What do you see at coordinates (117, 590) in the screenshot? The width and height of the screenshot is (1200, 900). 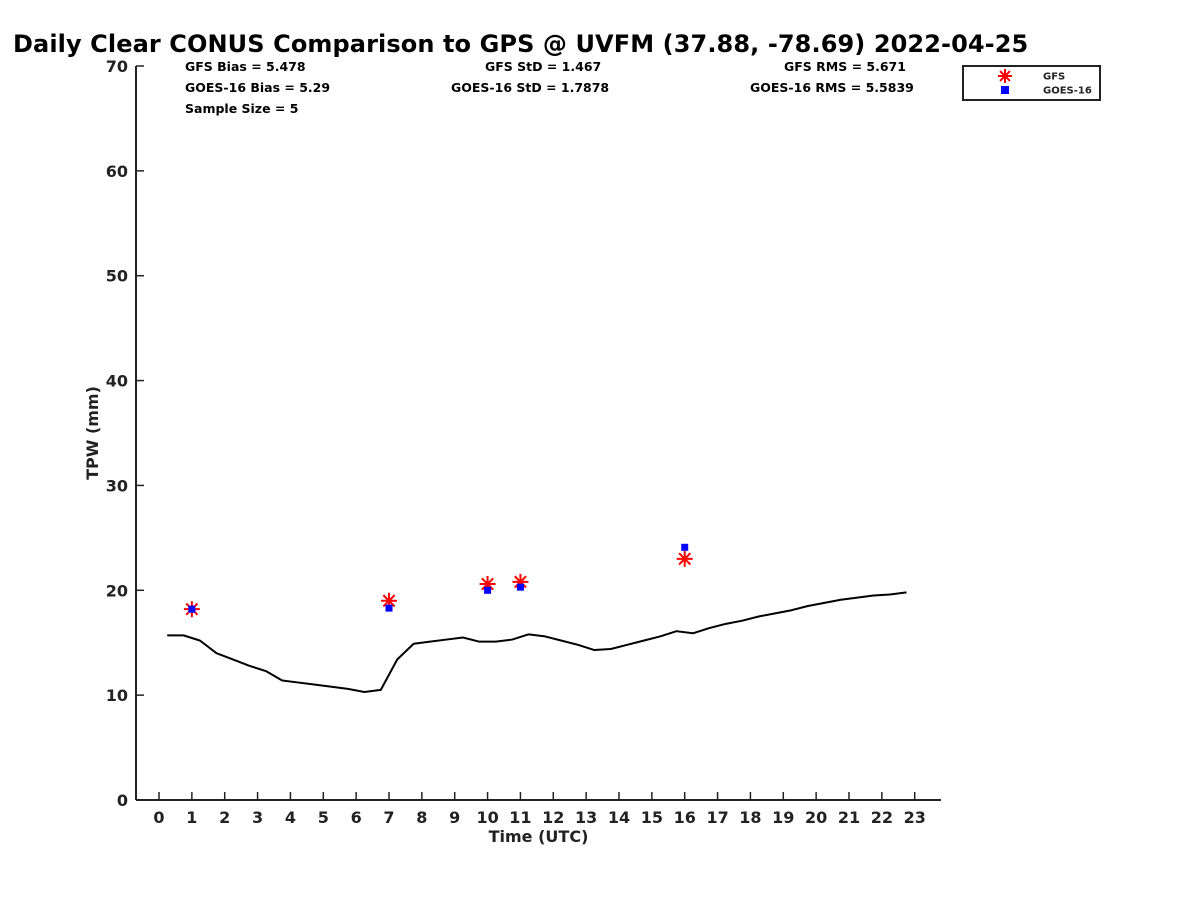 I see `y-tick-label: 20` at bounding box center [117, 590].